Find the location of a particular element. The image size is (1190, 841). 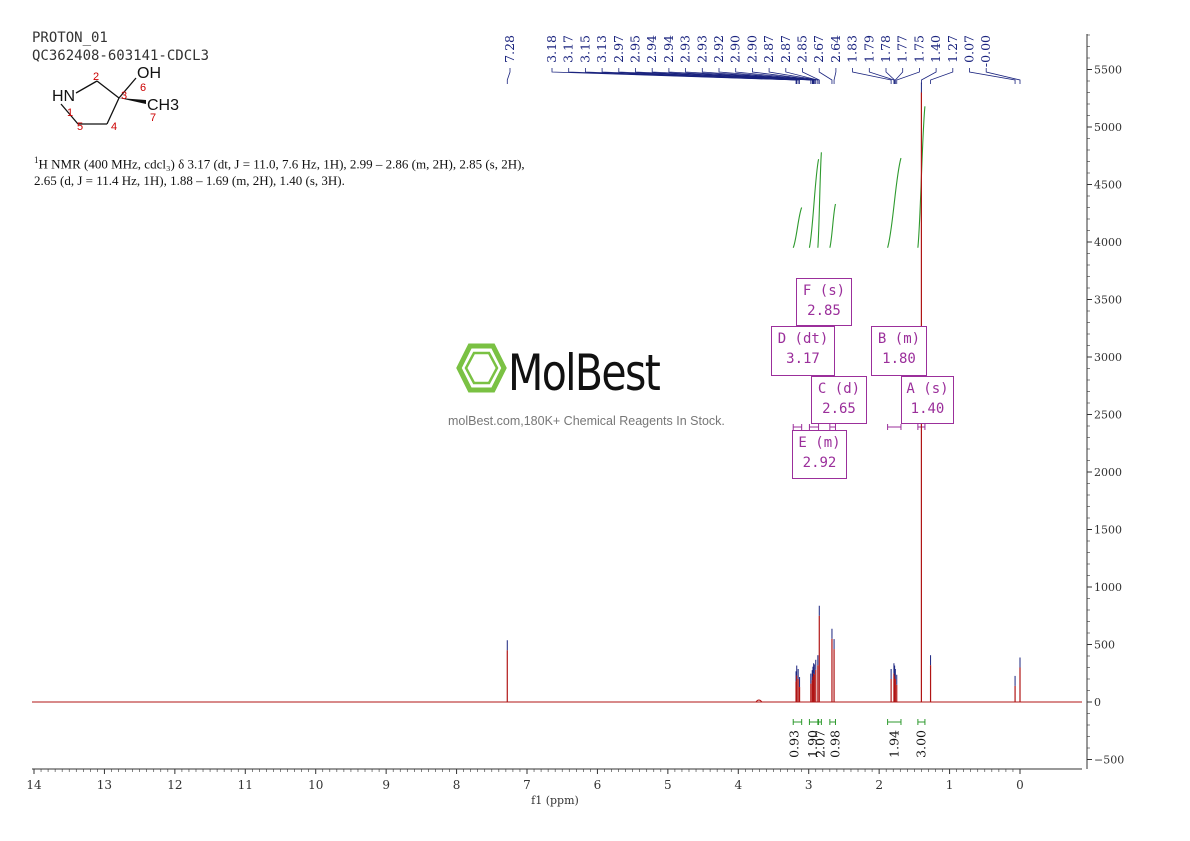

multiplet-box-f: F (s) 2.85 is located at coordinates (824, 302).